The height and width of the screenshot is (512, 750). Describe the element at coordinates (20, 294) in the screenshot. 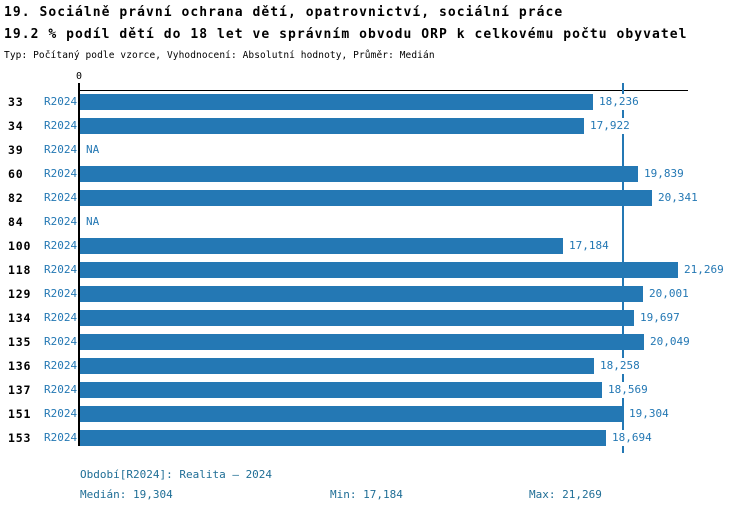

I see `row-id-label: 129` at that location.